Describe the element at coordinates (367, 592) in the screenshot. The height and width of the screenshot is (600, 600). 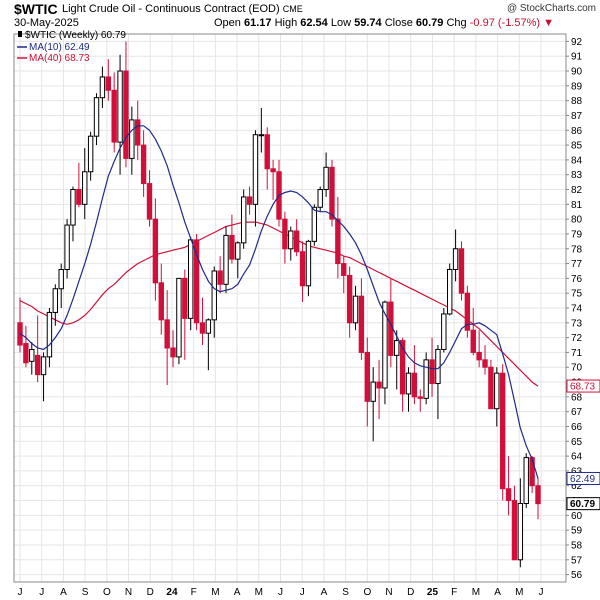
I see `x-tick-label: O` at that location.